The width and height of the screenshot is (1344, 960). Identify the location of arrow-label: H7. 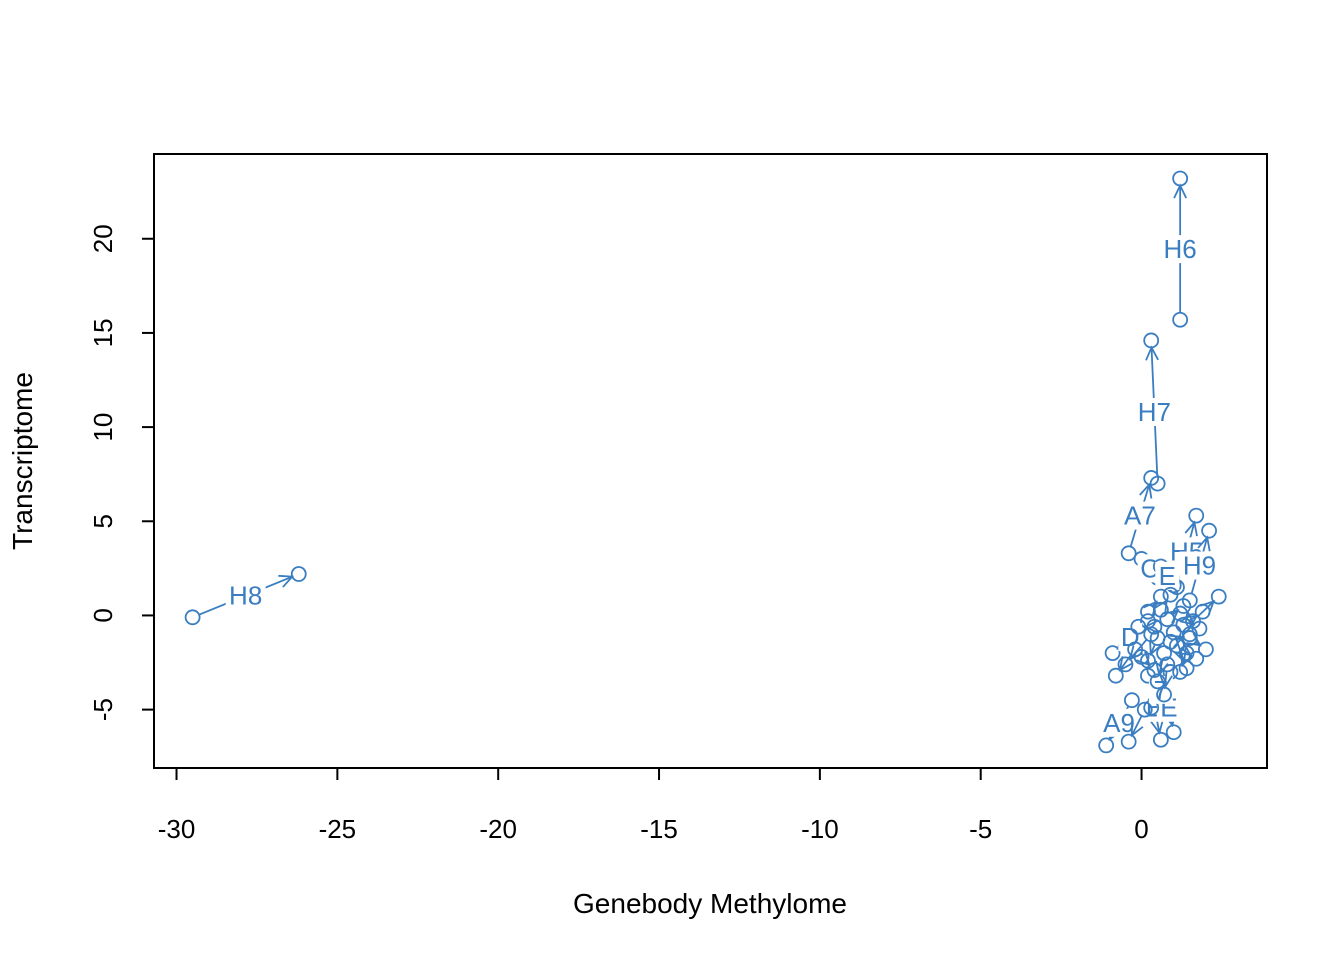
(1154, 412).